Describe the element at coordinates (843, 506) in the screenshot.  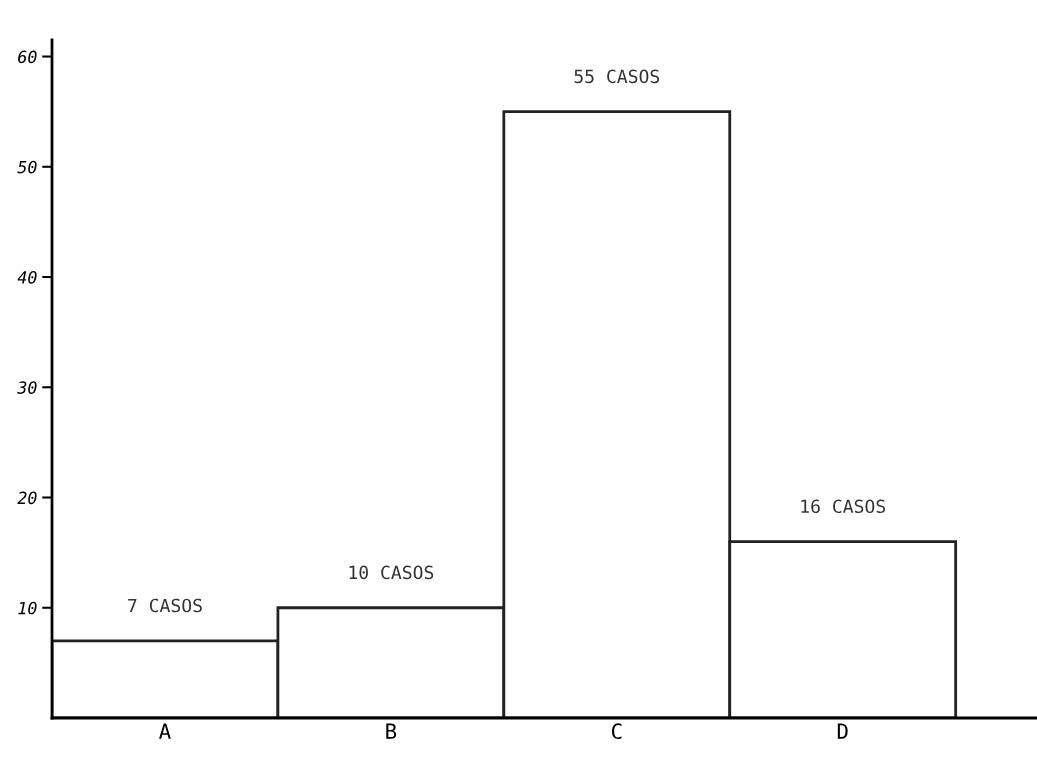
I see `data-label: 16 CASOS` at that location.